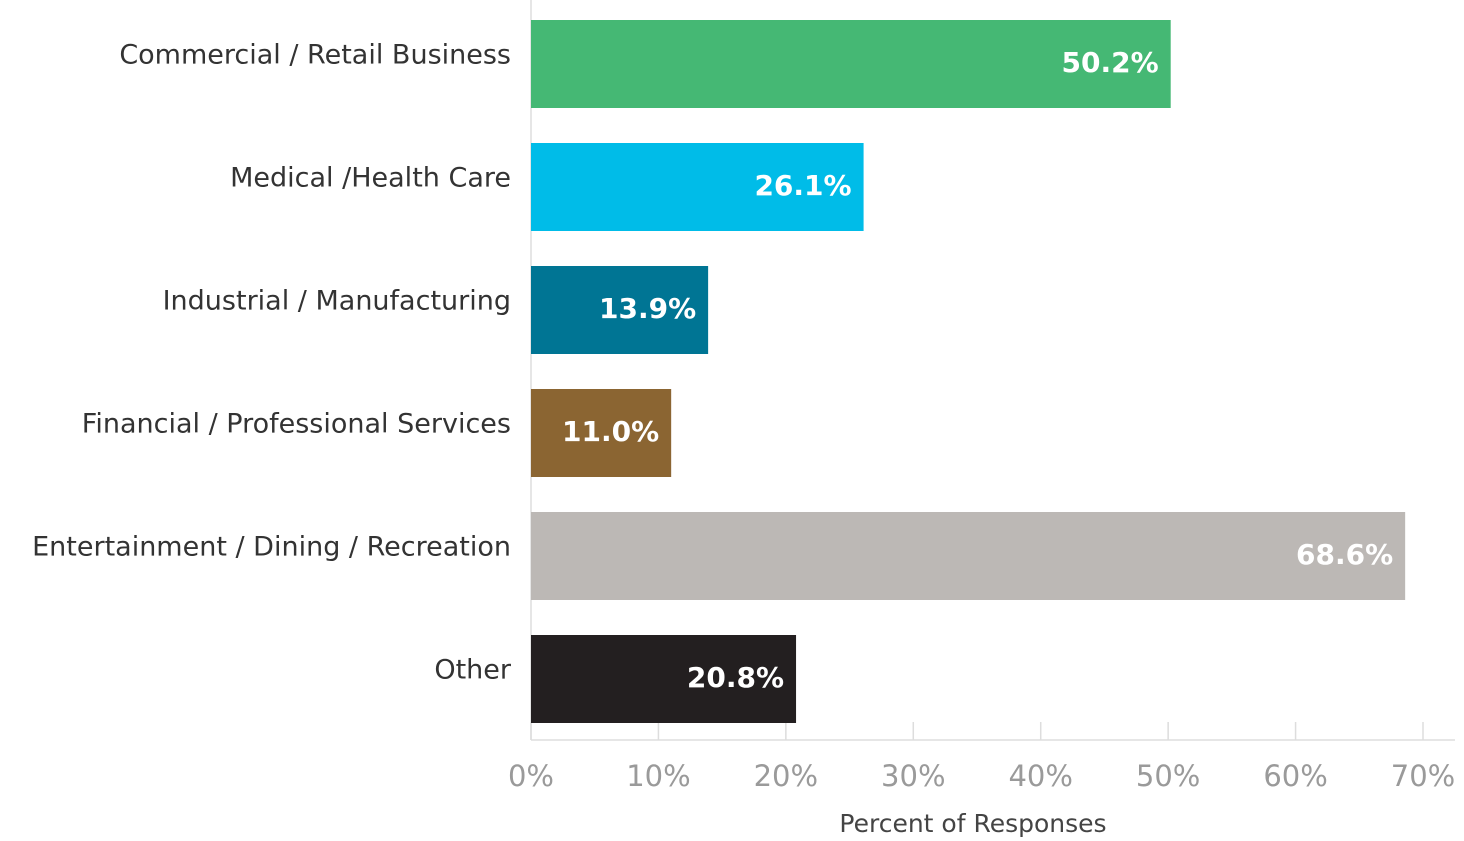 This screenshot has width=1464, height=841. What do you see at coordinates (802, 185) in the screenshot?
I see `value-label: 26.1%` at bounding box center [802, 185].